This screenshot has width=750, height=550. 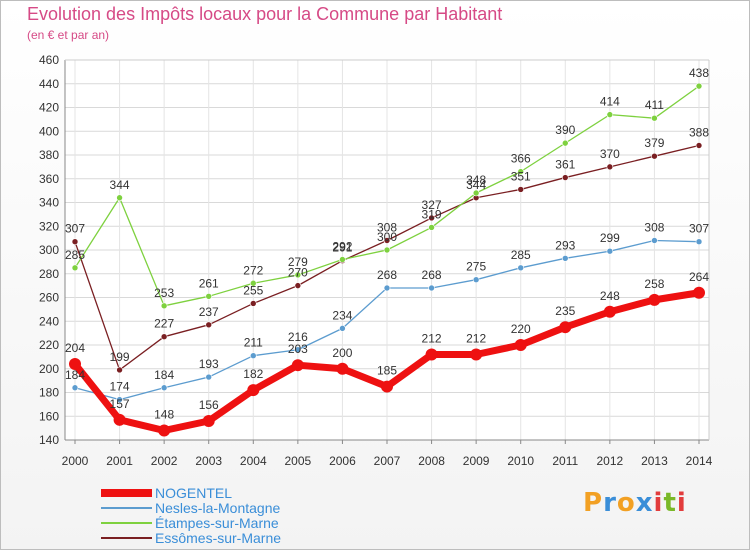 I want to click on x-tick-label: 2003, so click(x=208, y=461).